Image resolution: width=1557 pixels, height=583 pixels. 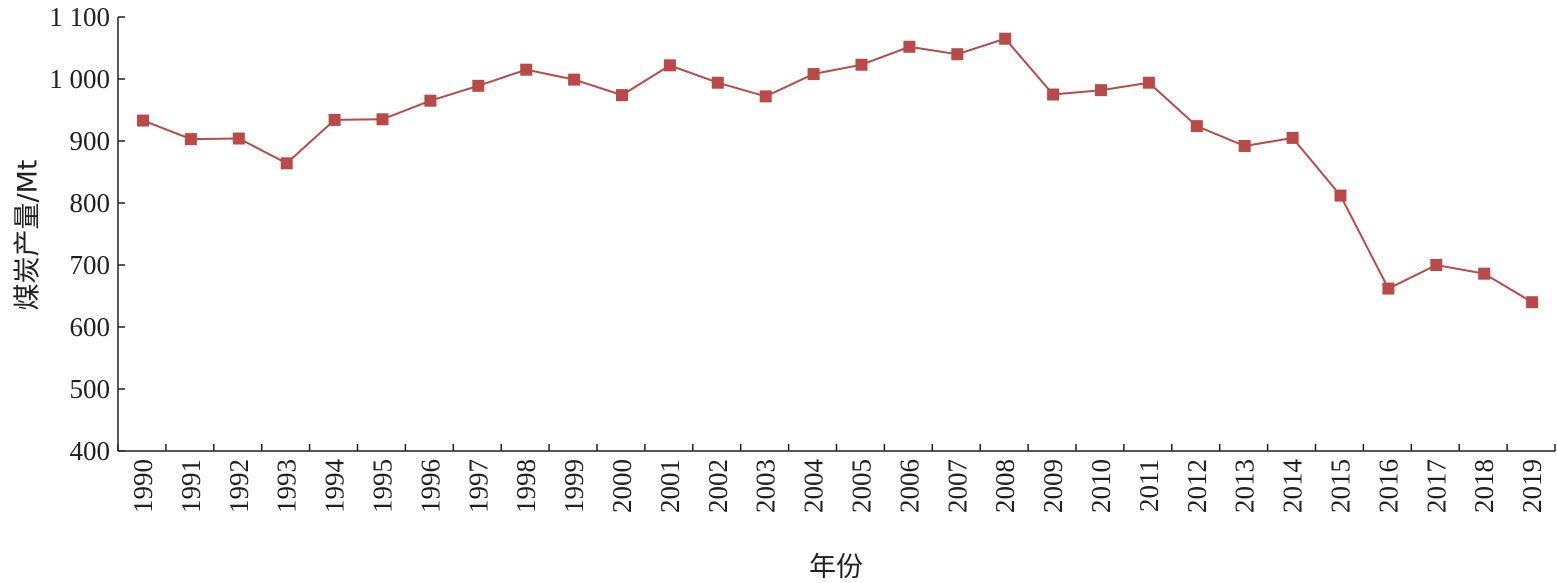 I want to click on x-tick-label: 2010, so click(x=1101, y=486).